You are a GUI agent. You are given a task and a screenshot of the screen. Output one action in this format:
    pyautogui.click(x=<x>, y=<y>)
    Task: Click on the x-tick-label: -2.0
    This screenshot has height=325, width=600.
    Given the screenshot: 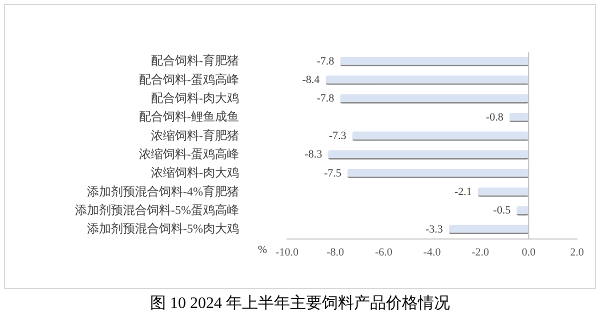 What is the action you would take?
    pyautogui.click(x=481, y=252)
    